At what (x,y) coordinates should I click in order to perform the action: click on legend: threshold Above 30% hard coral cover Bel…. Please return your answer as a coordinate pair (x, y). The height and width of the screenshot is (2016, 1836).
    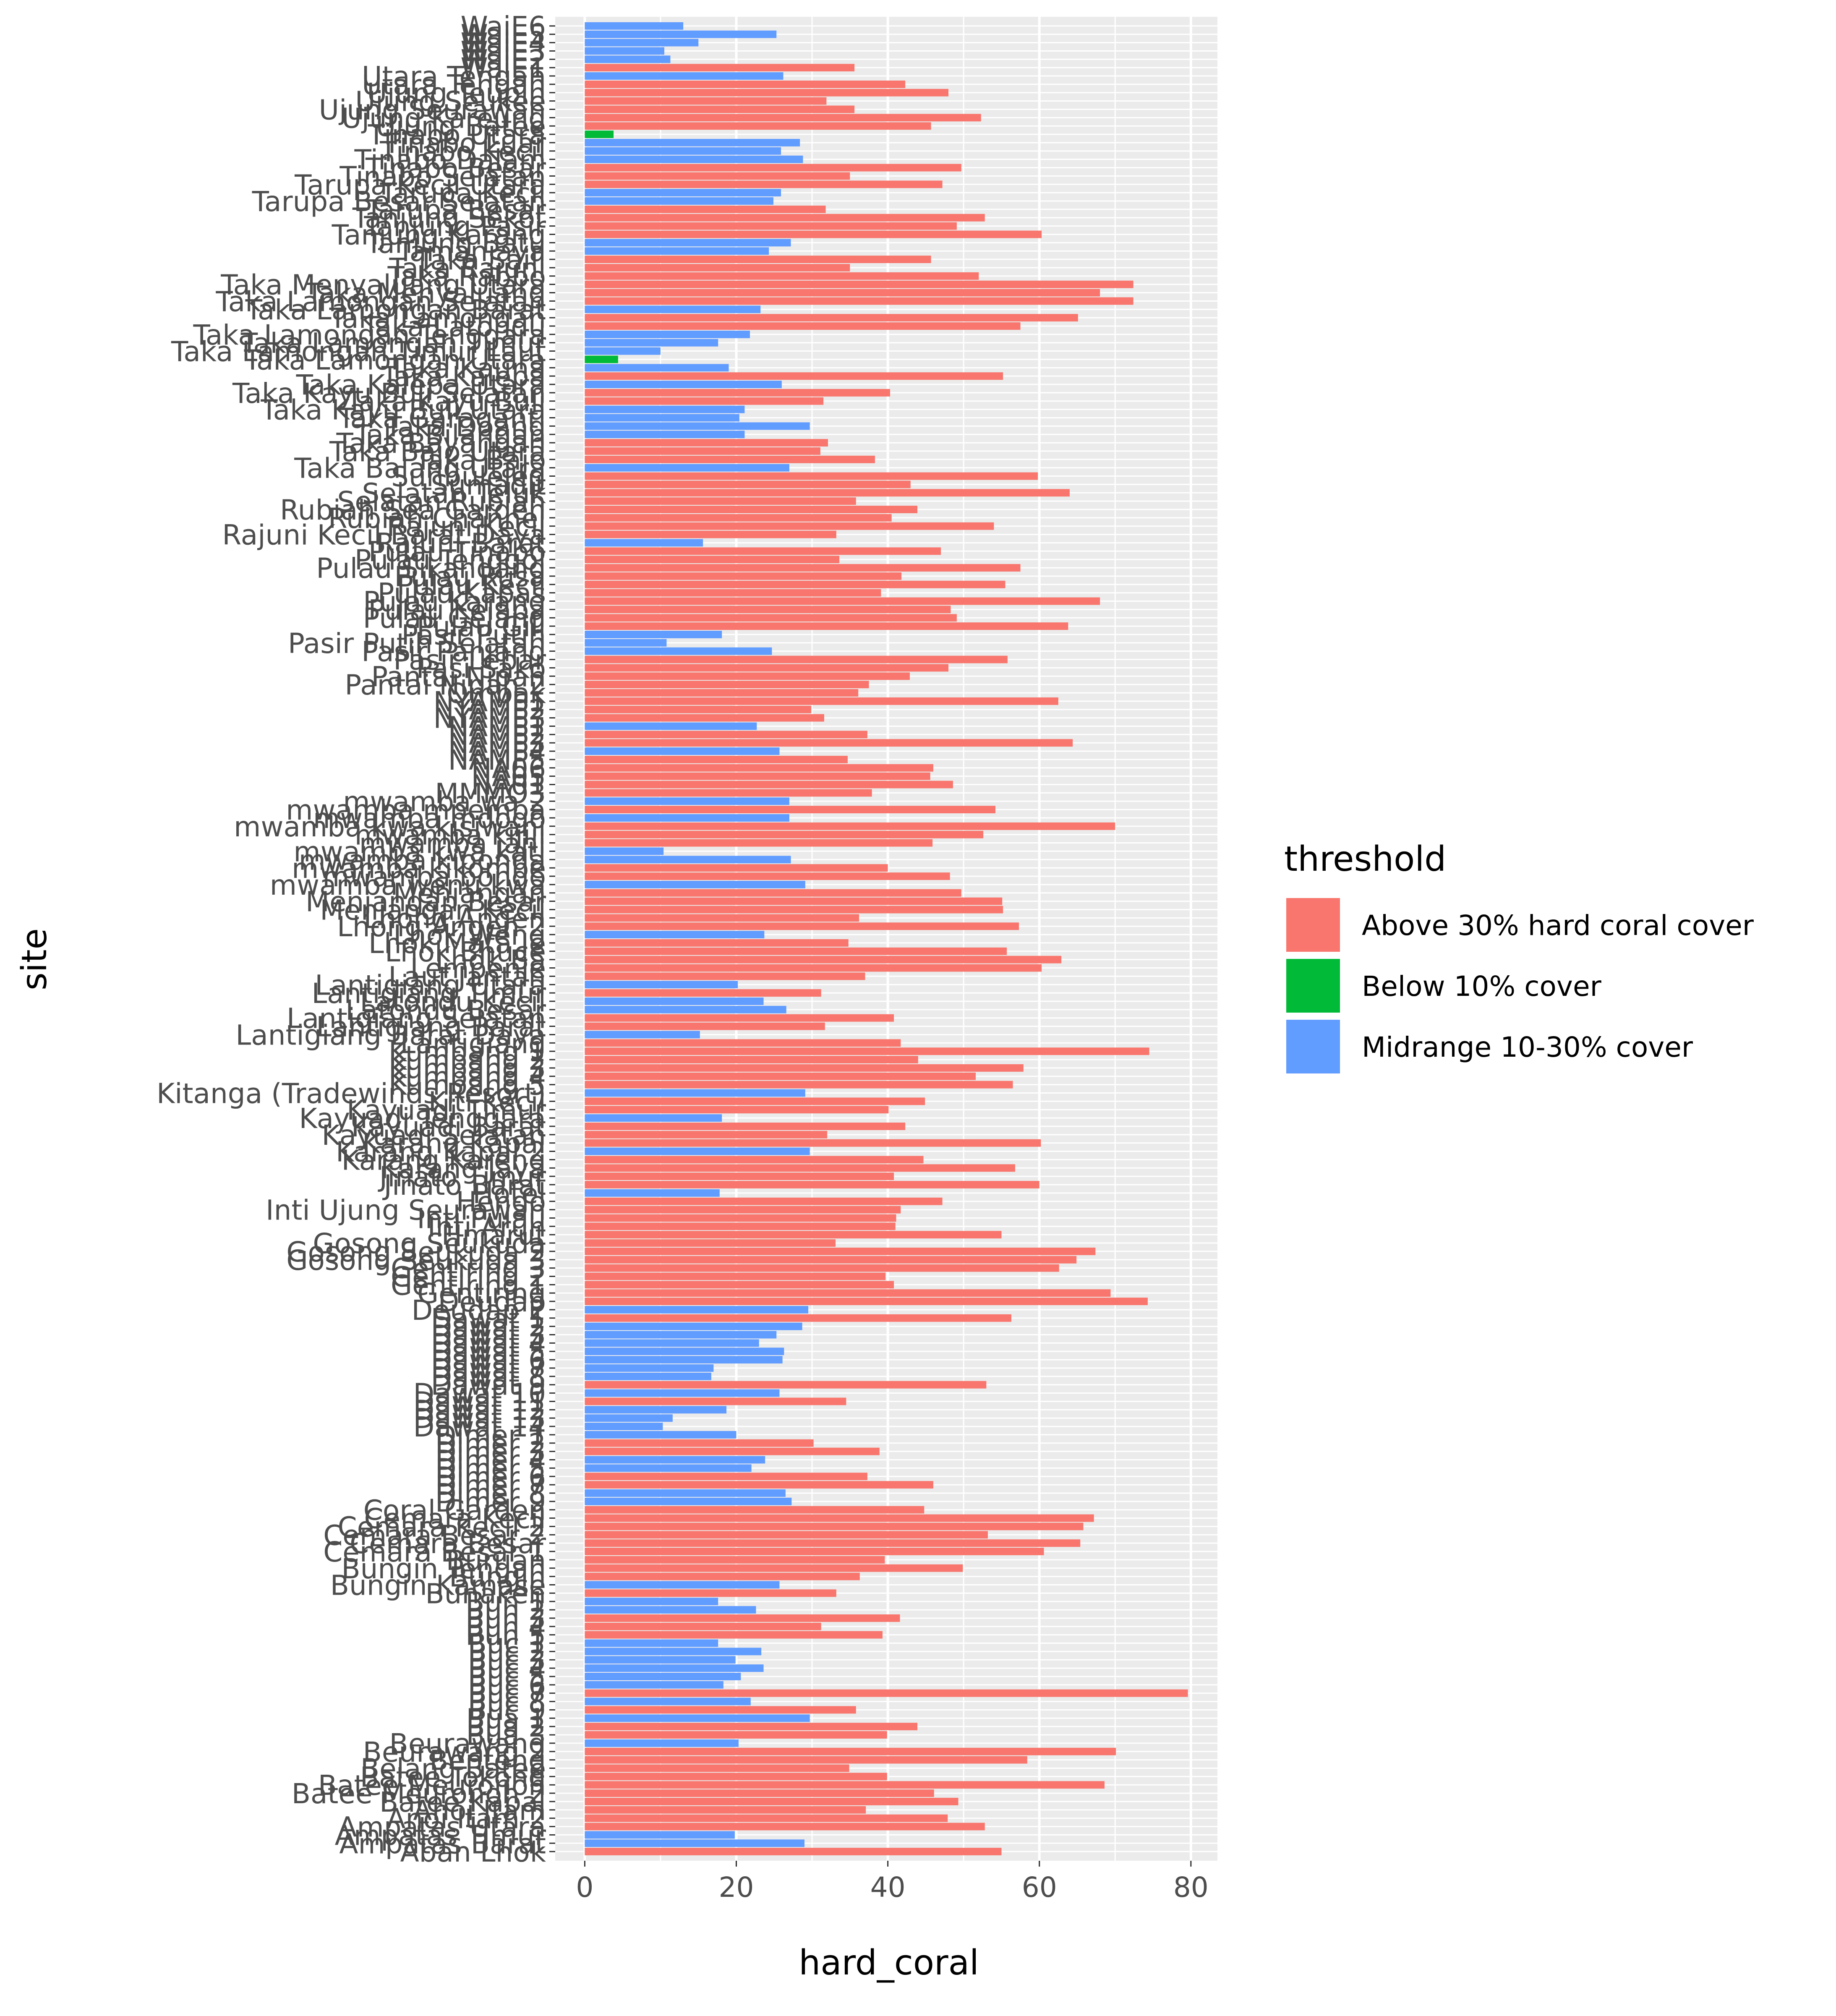
    Looking at the image, I should click on (1519, 956).